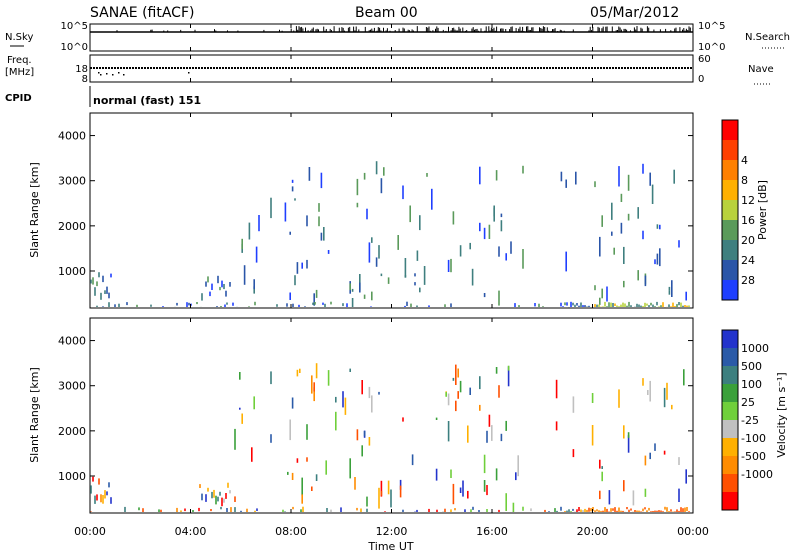  What do you see at coordinates (751, 366) in the screenshot?
I see `colorbar-tick-label: 500` at bounding box center [751, 366].